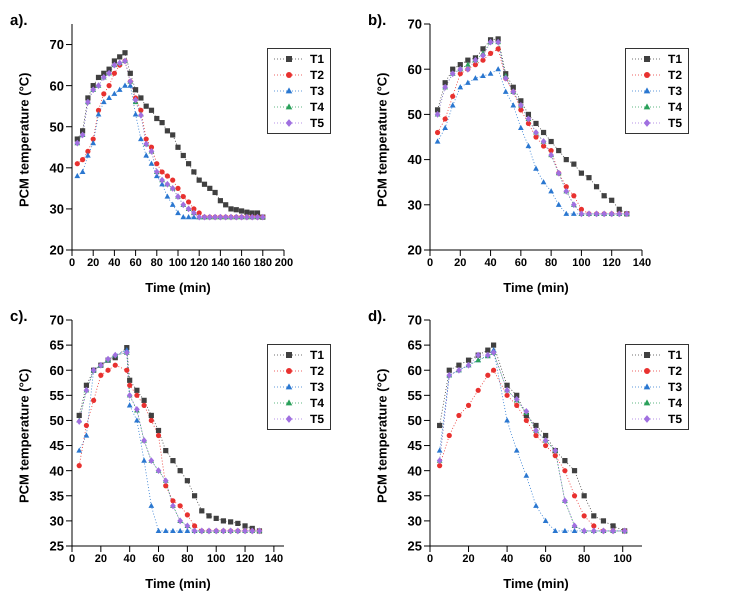 The height and width of the screenshot is (602, 733). I want to click on chart-title: d)., so click(377, 316).